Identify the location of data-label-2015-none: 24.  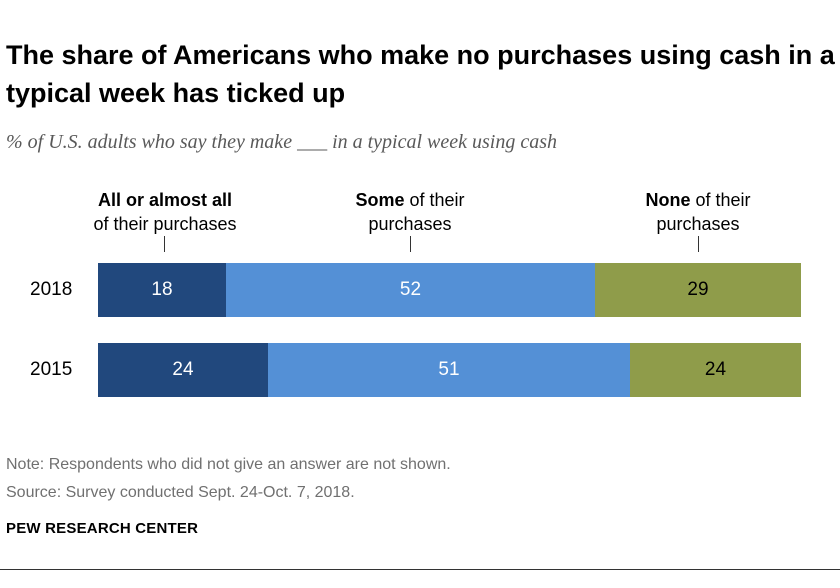
(715, 369).